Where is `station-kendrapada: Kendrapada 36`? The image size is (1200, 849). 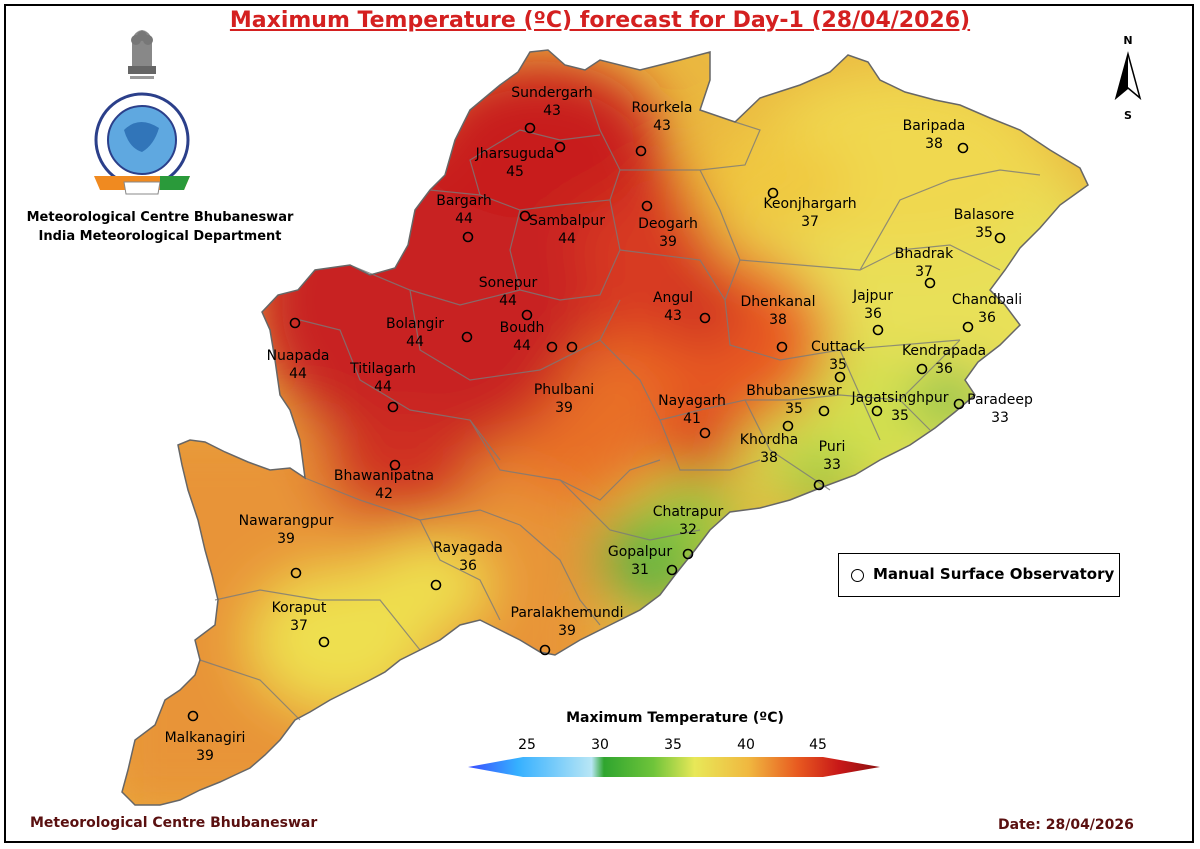
station-kendrapada: Kendrapada 36 is located at coordinates (944, 360).